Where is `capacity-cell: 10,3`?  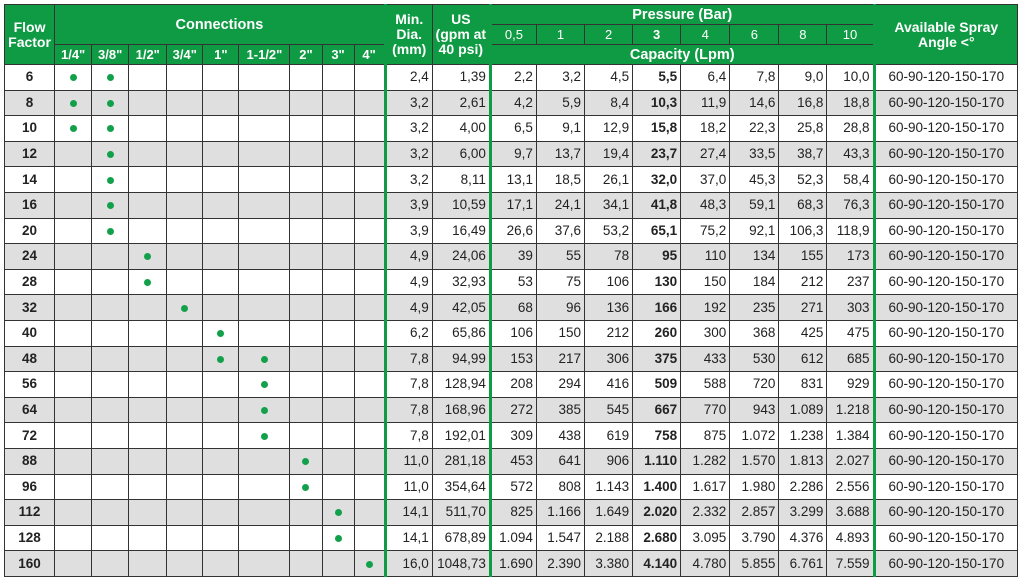
capacity-cell: 10,3 is located at coordinates (657, 103).